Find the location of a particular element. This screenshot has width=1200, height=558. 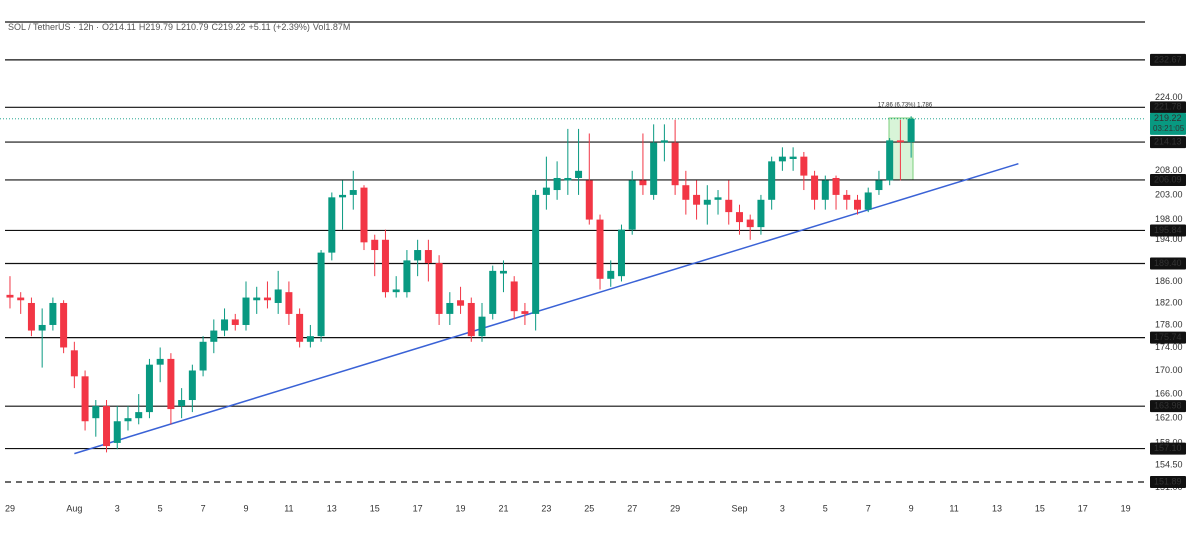

x-tick-label: 7 is located at coordinates (203, 508).